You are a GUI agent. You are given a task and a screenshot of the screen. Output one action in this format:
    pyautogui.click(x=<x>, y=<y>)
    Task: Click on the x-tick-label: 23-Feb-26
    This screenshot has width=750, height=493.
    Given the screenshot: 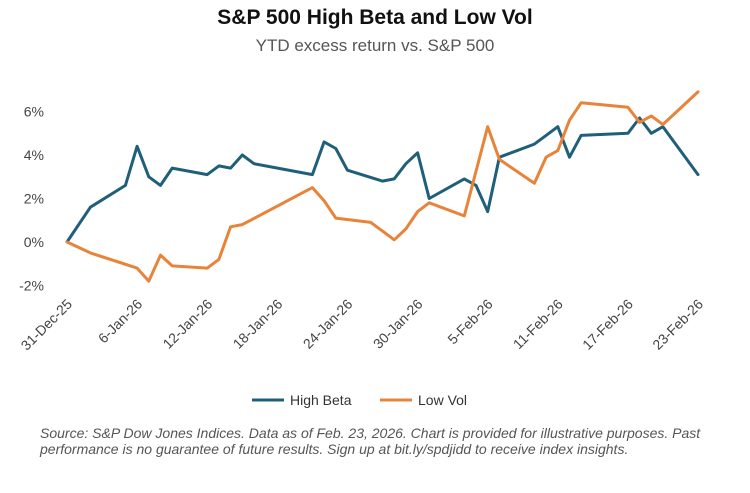 What is the action you would take?
    pyautogui.click(x=677, y=324)
    